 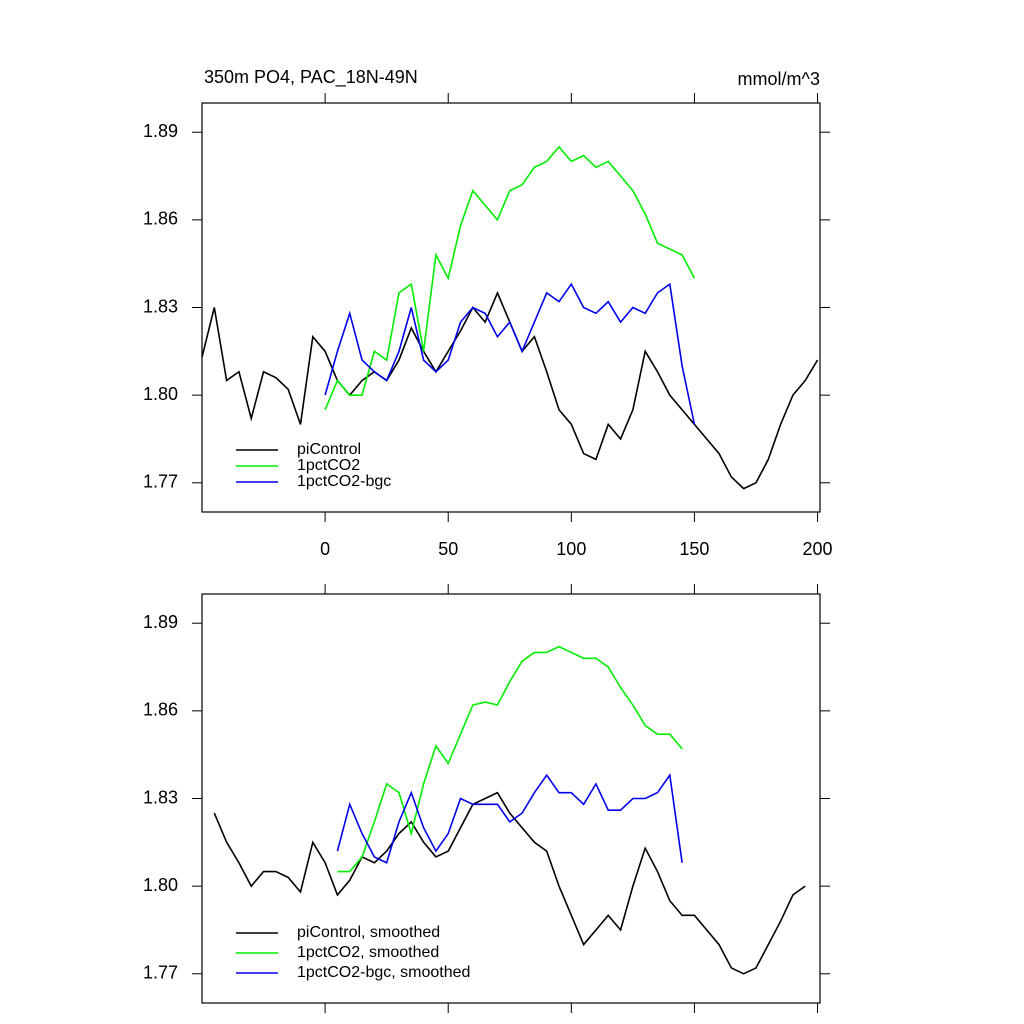 I want to click on legend-label: piControl, smoothed, so click(x=368, y=932).